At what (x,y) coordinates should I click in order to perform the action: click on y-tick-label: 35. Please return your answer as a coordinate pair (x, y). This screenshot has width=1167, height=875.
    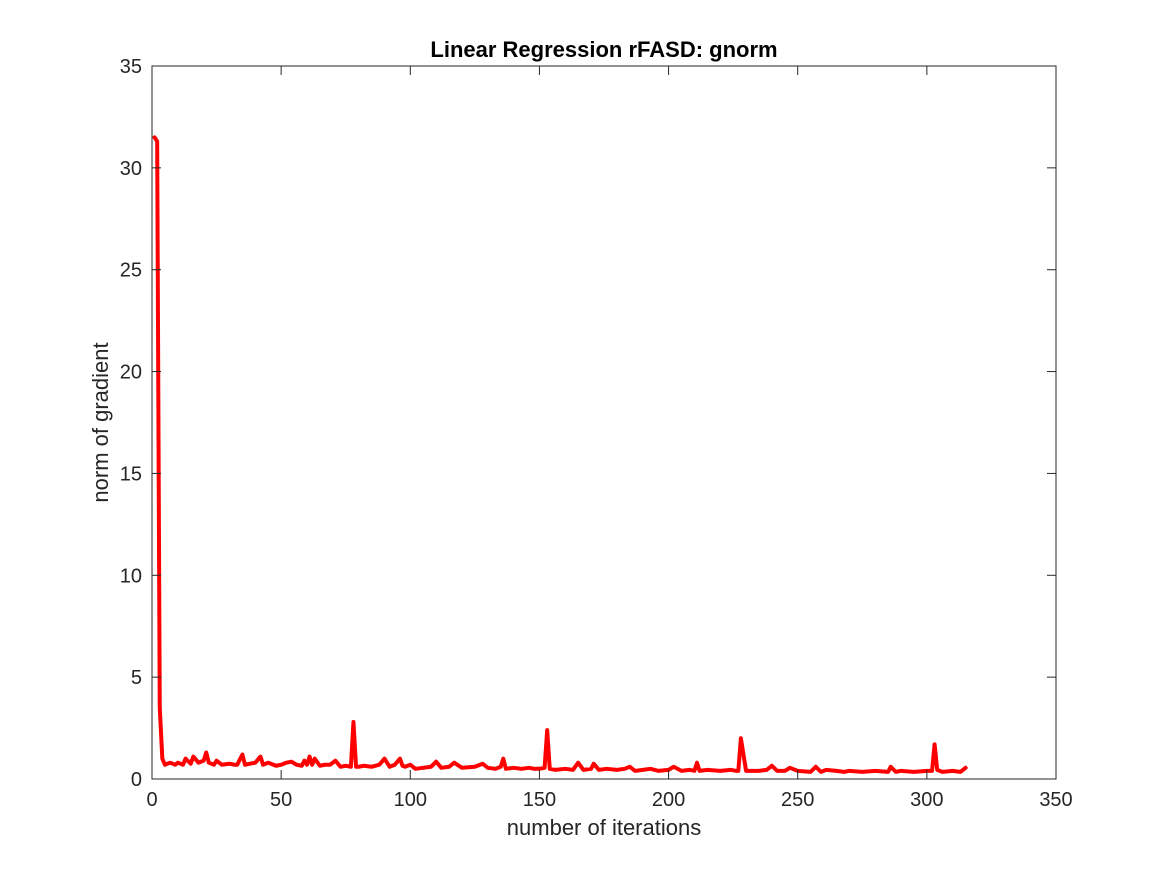
    Looking at the image, I should click on (131, 67).